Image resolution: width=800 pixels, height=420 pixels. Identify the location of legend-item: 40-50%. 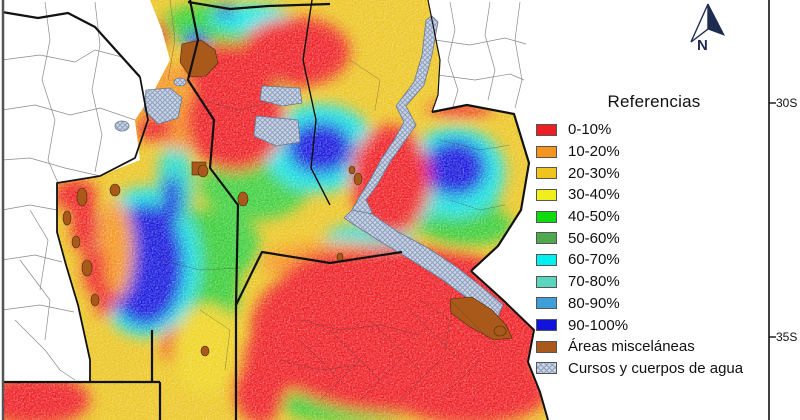
(654, 217).